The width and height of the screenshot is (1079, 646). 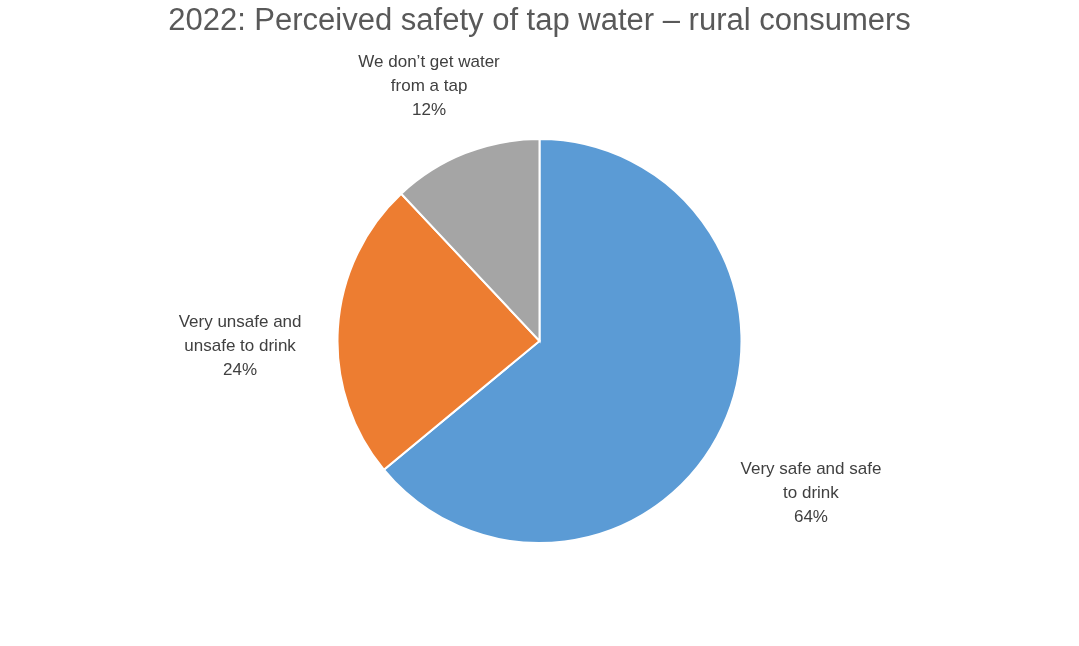 I want to click on data-label: 64%, so click(x=810, y=516).